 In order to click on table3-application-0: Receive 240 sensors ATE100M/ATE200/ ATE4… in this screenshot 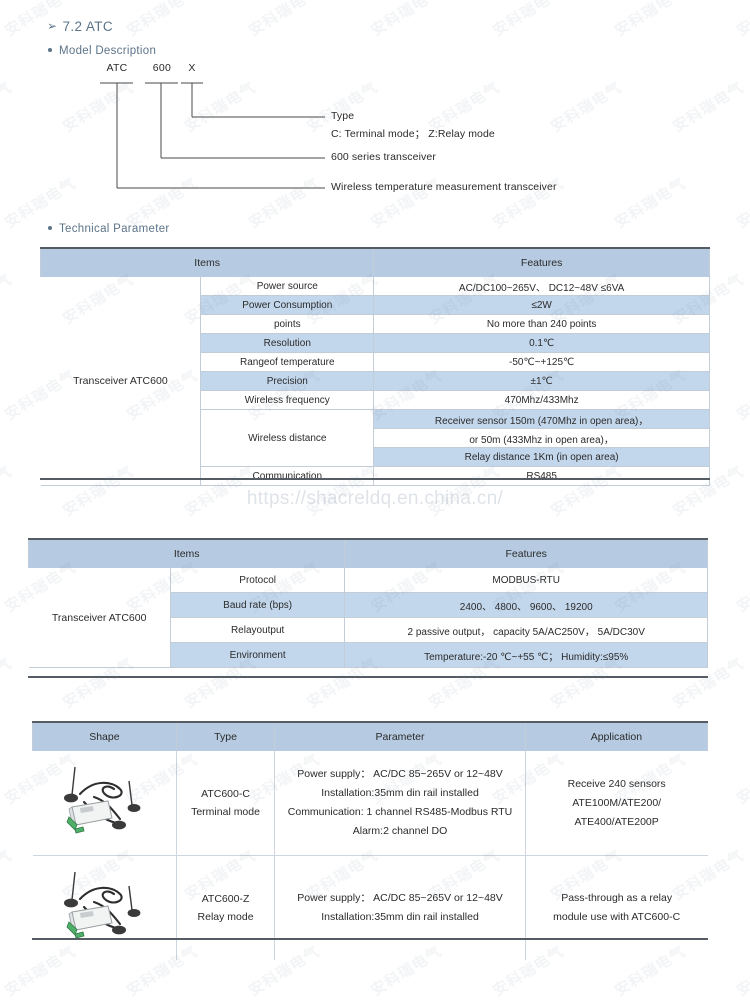, I will do `click(616, 803)`.